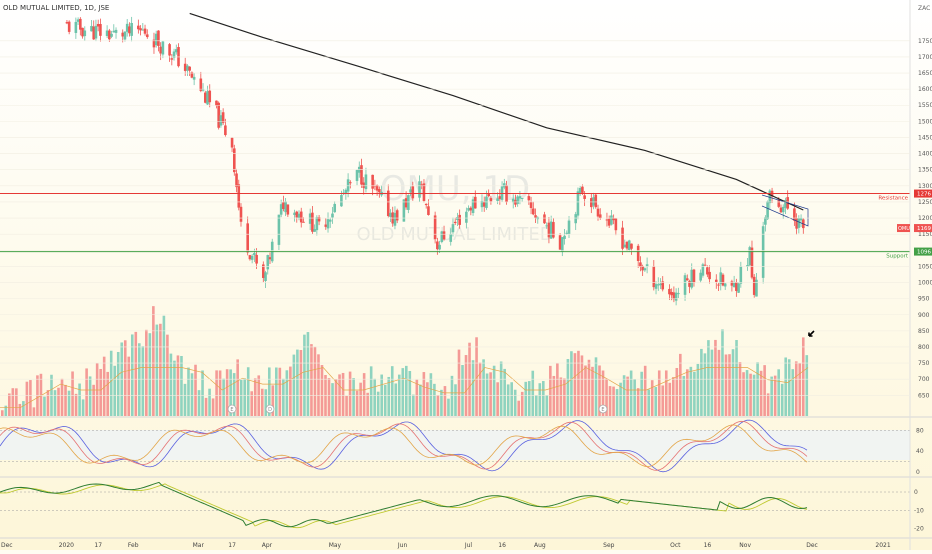  I want to click on last-price-ticker-box, so click(903, 228).